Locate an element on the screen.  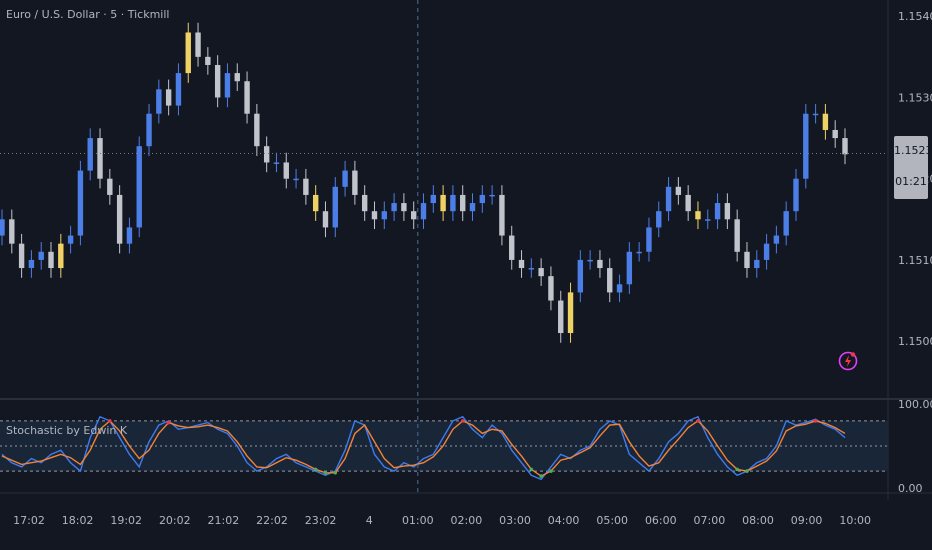
time-tick-label: 23:02 is located at coordinates (321, 520).